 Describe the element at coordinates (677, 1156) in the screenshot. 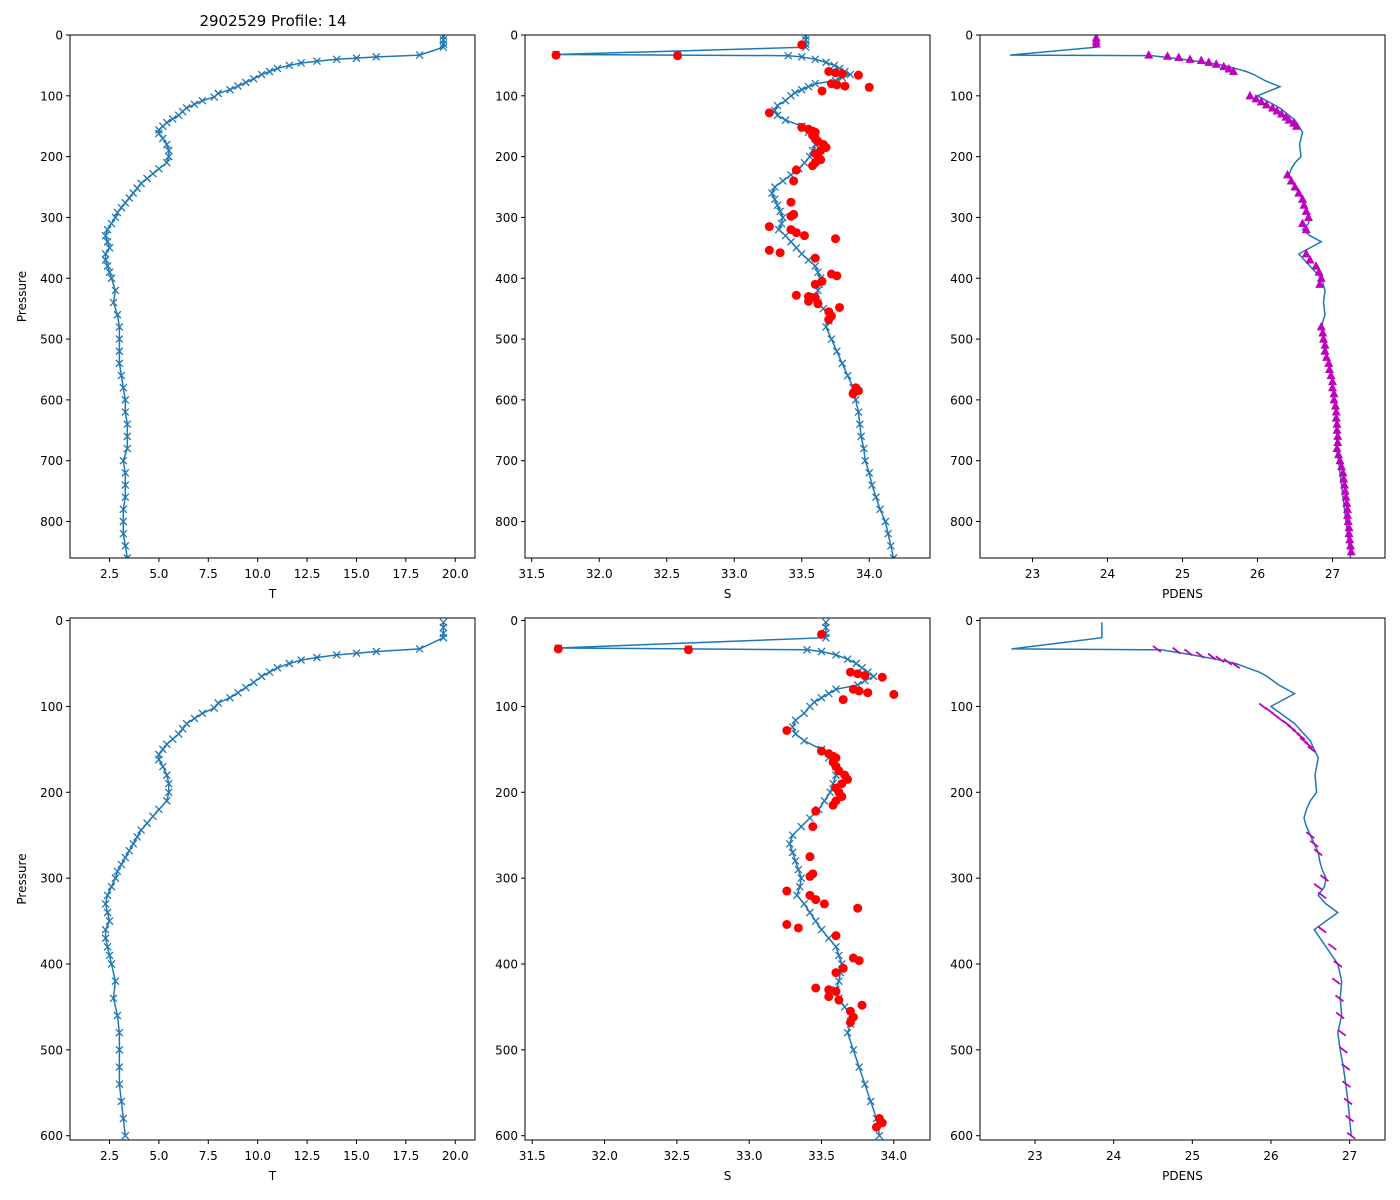

I see `x-tick-label: 32.5` at that location.